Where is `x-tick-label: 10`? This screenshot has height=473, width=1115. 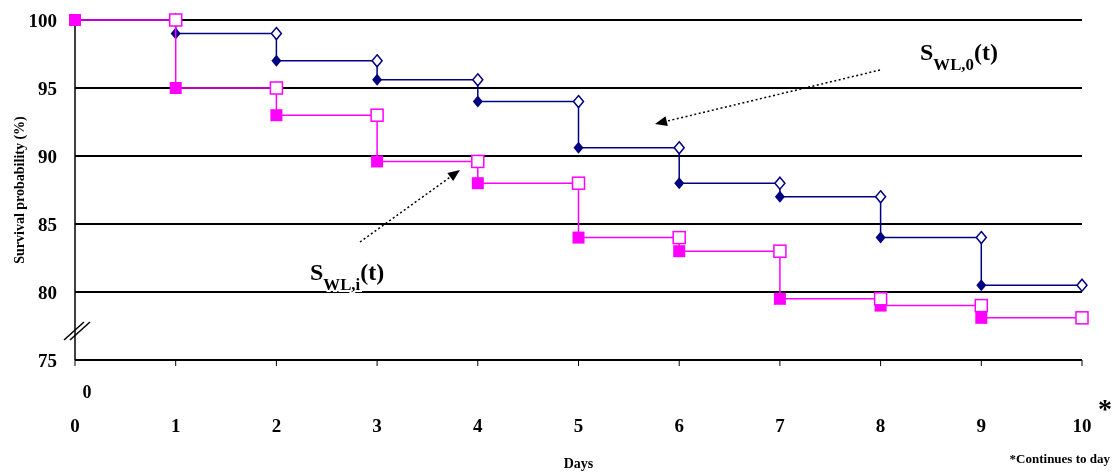 x-tick-label: 10 is located at coordinates (1082, 425).